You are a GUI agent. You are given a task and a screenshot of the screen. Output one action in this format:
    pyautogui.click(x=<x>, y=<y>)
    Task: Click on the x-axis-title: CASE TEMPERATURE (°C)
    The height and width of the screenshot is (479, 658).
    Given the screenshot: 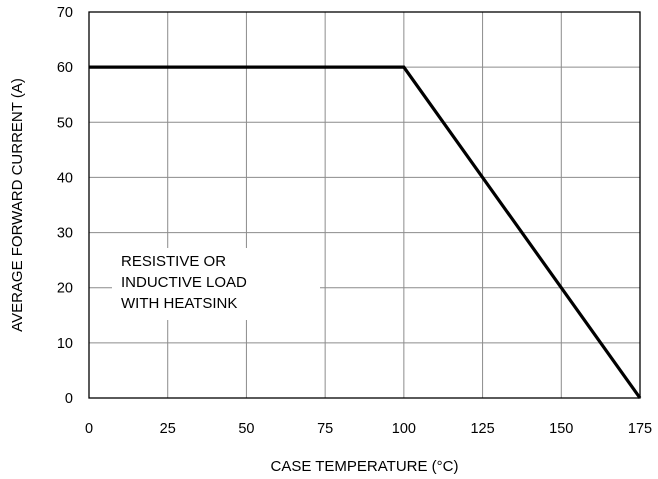 What is the action you would take?
    pyautogui.click(x=365, y=466)
    